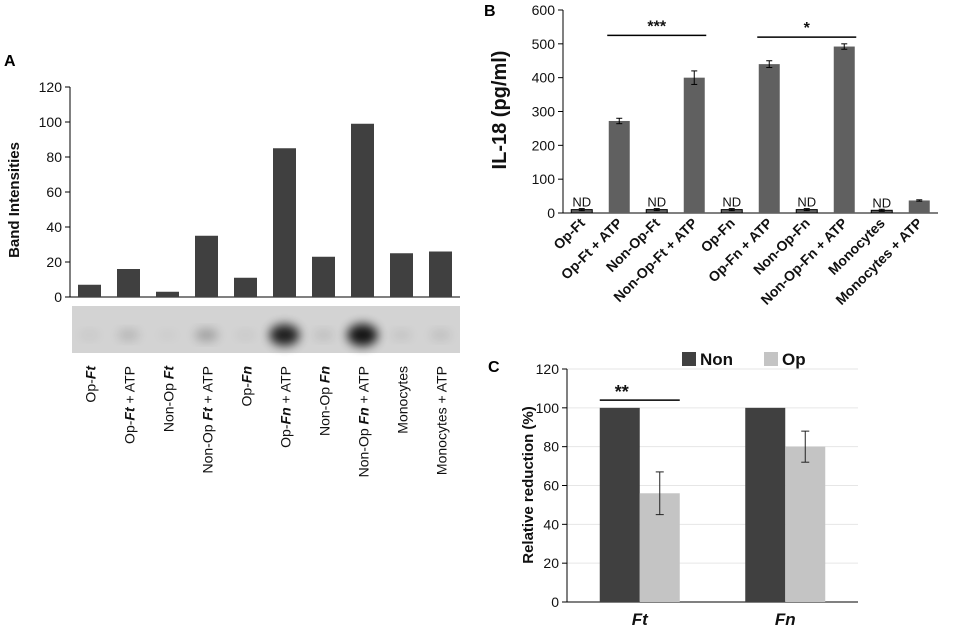 The height and width of the screenshot is (633, 963). I want to click on panel-a-y-tick-label: 40, so click(54, 227).